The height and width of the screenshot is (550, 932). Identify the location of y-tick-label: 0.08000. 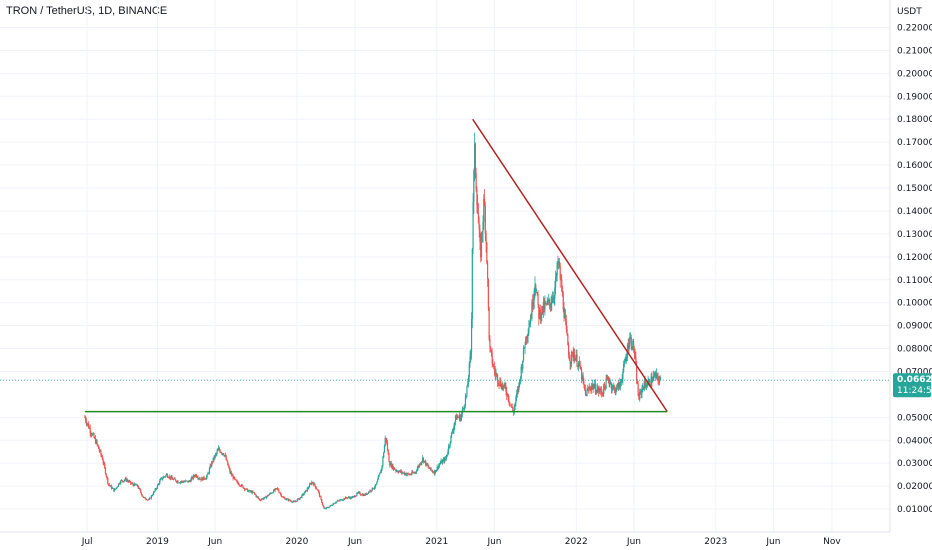
(914, 350).